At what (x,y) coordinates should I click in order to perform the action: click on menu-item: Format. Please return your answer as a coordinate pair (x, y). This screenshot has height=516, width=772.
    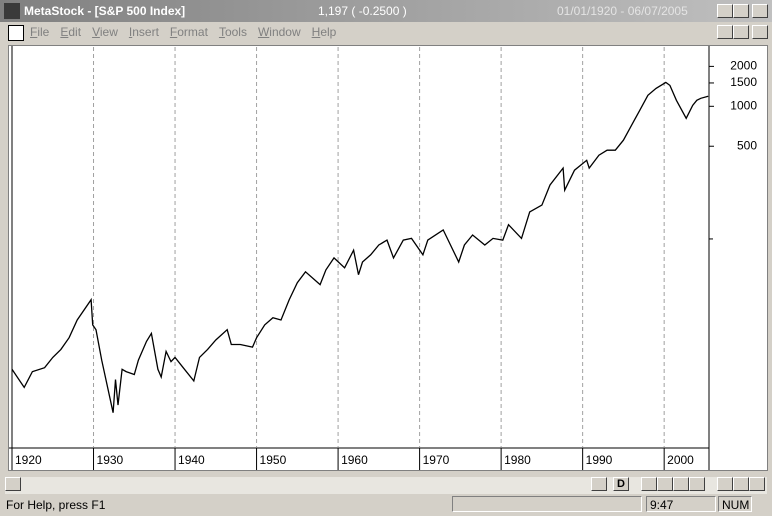
    Looking at the image, I should click on (188, 32).